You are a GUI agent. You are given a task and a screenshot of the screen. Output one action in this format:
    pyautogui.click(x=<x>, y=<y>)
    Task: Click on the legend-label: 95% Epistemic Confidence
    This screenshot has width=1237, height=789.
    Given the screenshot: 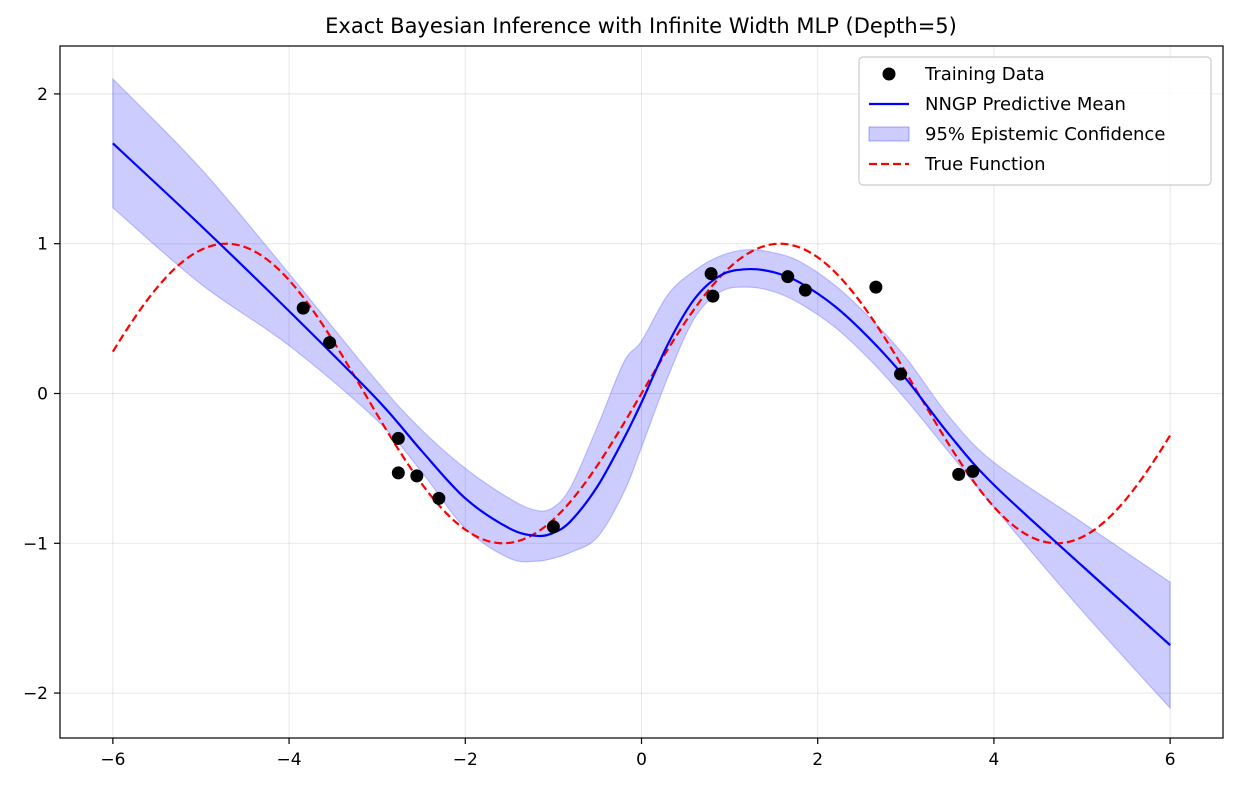 What is the action you would take?
    pyautogui.click(x=1045, y=134)
    